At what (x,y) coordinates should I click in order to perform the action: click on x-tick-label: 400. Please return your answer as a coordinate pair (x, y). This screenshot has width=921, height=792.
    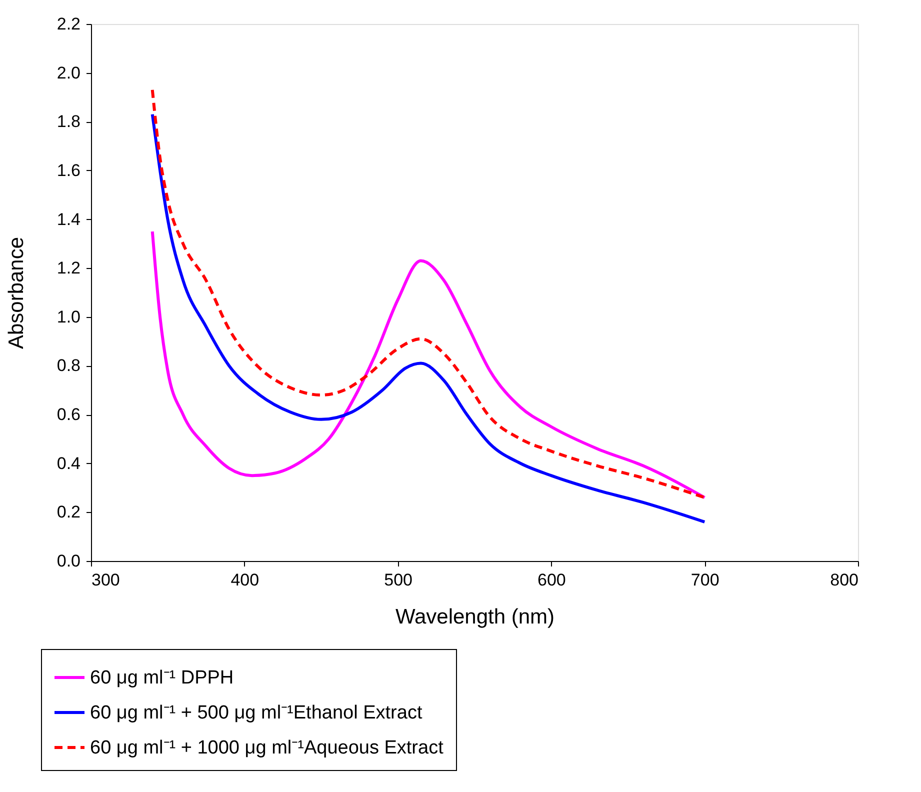
    Looking at the image, I should click on (245, 580).